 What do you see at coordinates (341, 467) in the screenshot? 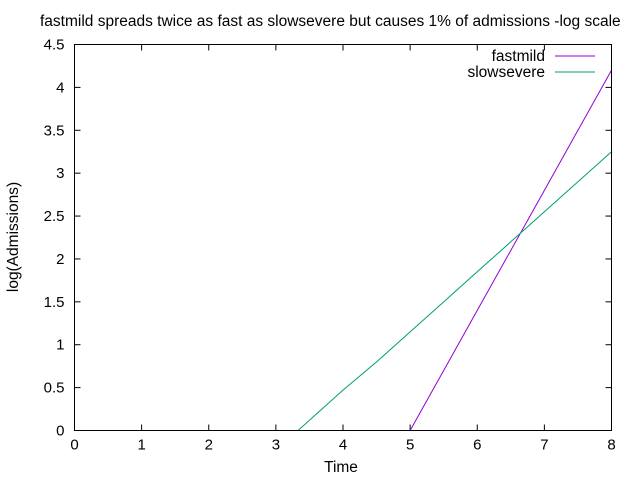
I see `x-axis-title: Time` at bounding box center [341, 467].